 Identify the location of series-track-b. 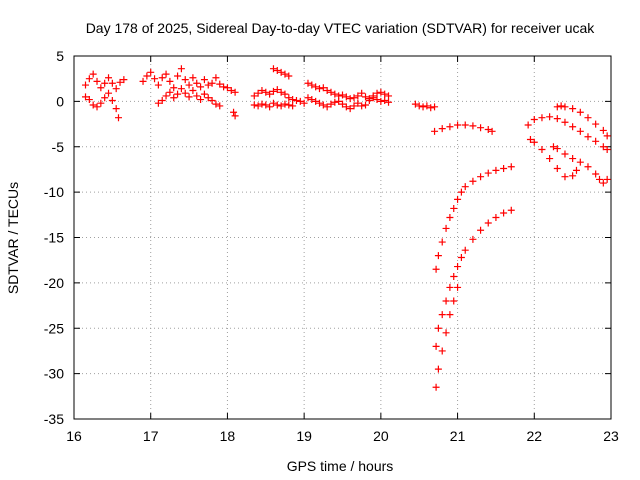
(102, 105).